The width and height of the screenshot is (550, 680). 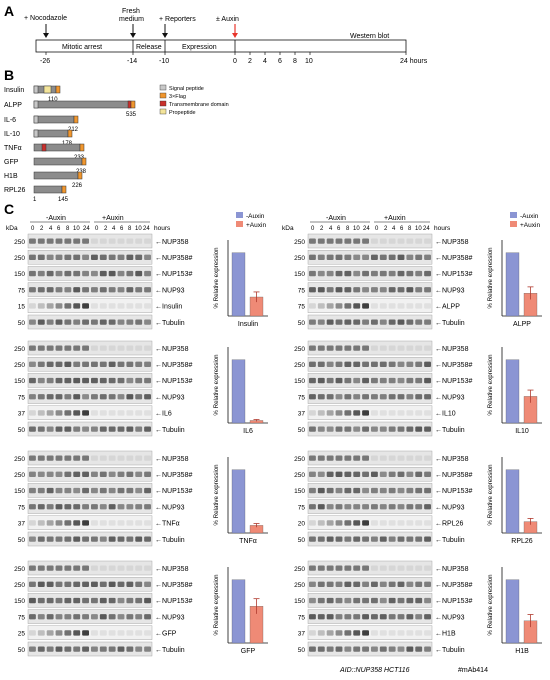 What do you see at coordinates (114, 229) in the screenshot?
I see `lane-label: 4` at bounding box center [114, 229].